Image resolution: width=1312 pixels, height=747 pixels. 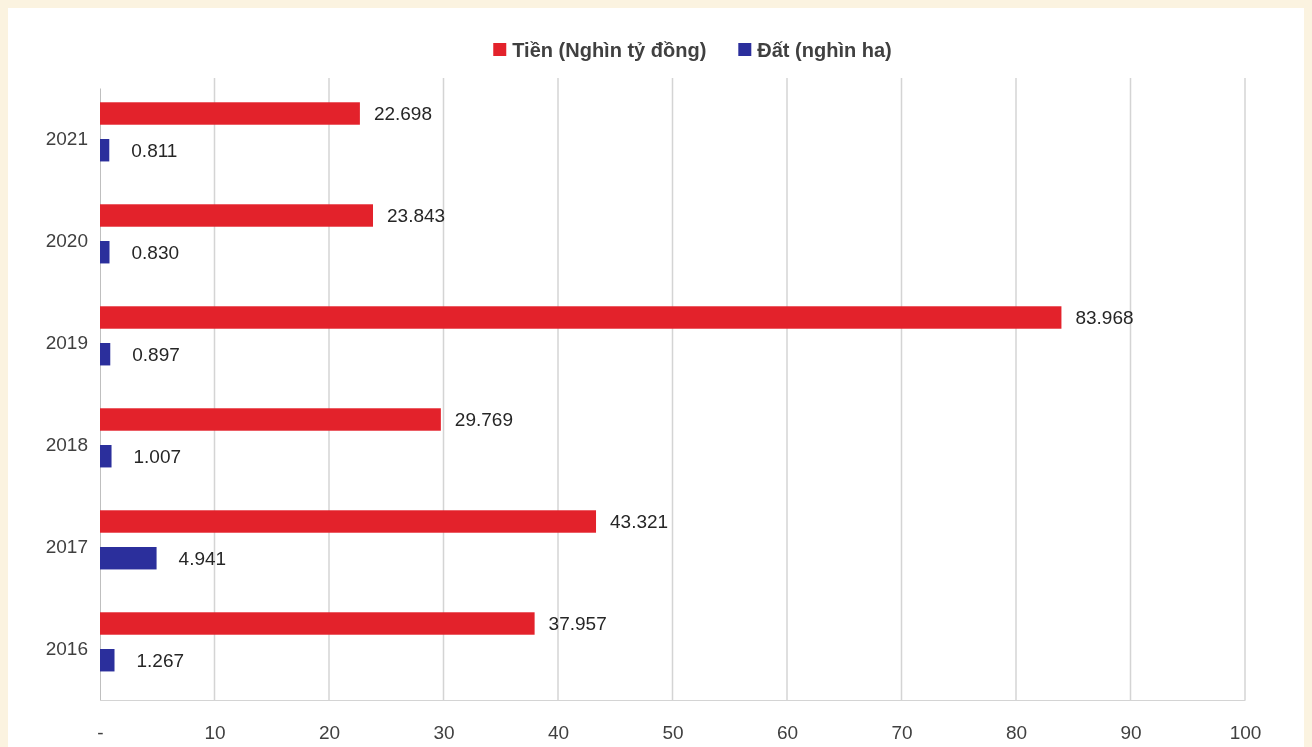 I want to click on legend-label: Đất (nghìn ha), so click(x=824, y=50).